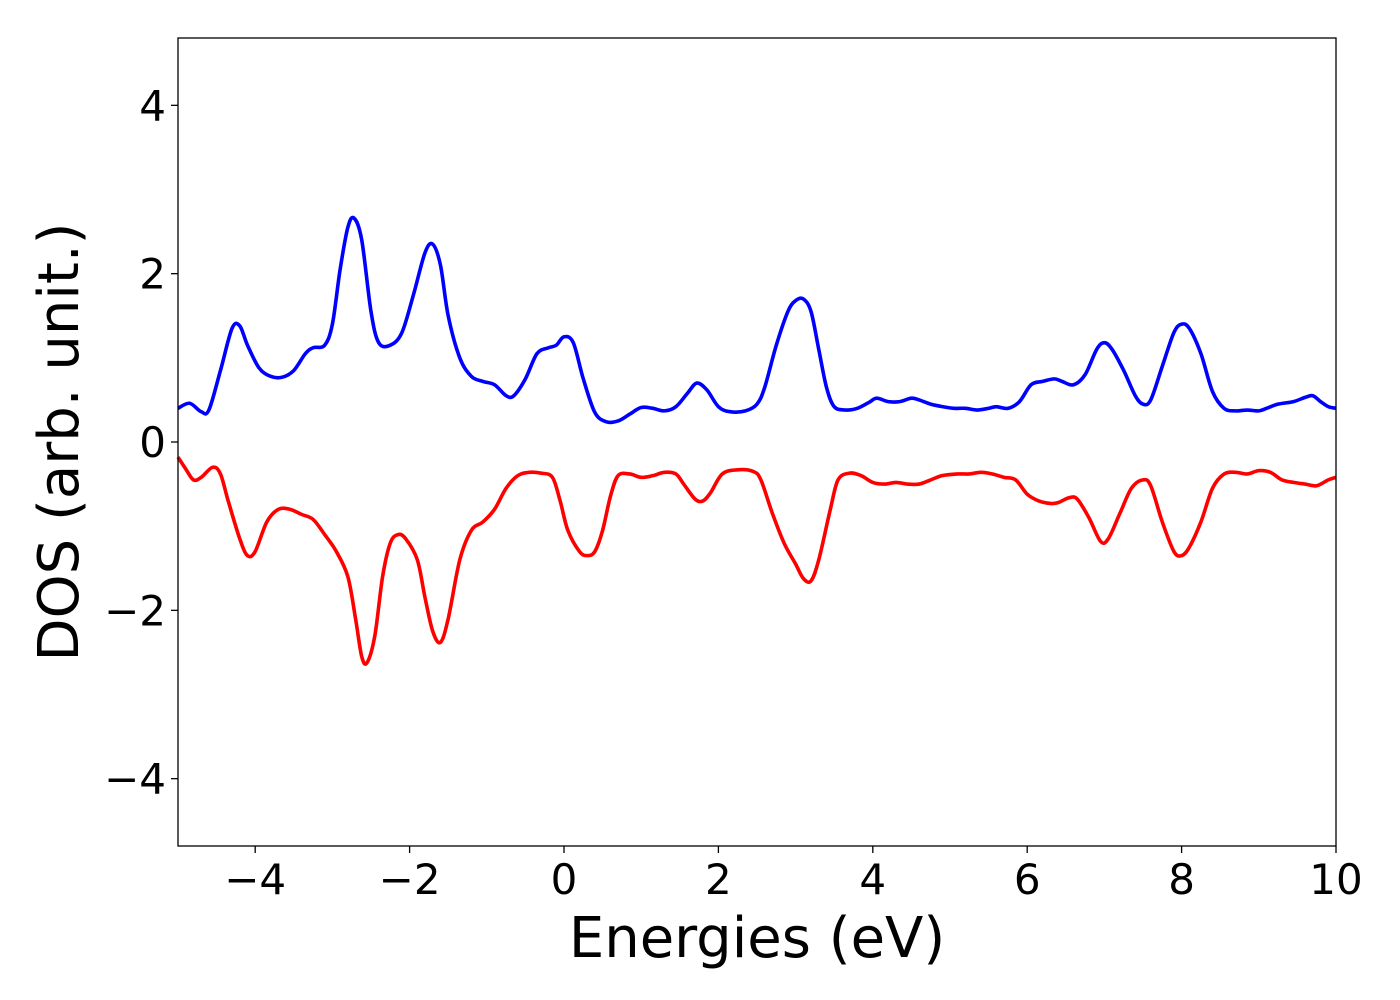 This screenshot has height=1000, width=1400. What do you see at coordinates (1181, 879) in the screenshot?
I see `x-tick-label: 8` at bounding box center [1181, 879].